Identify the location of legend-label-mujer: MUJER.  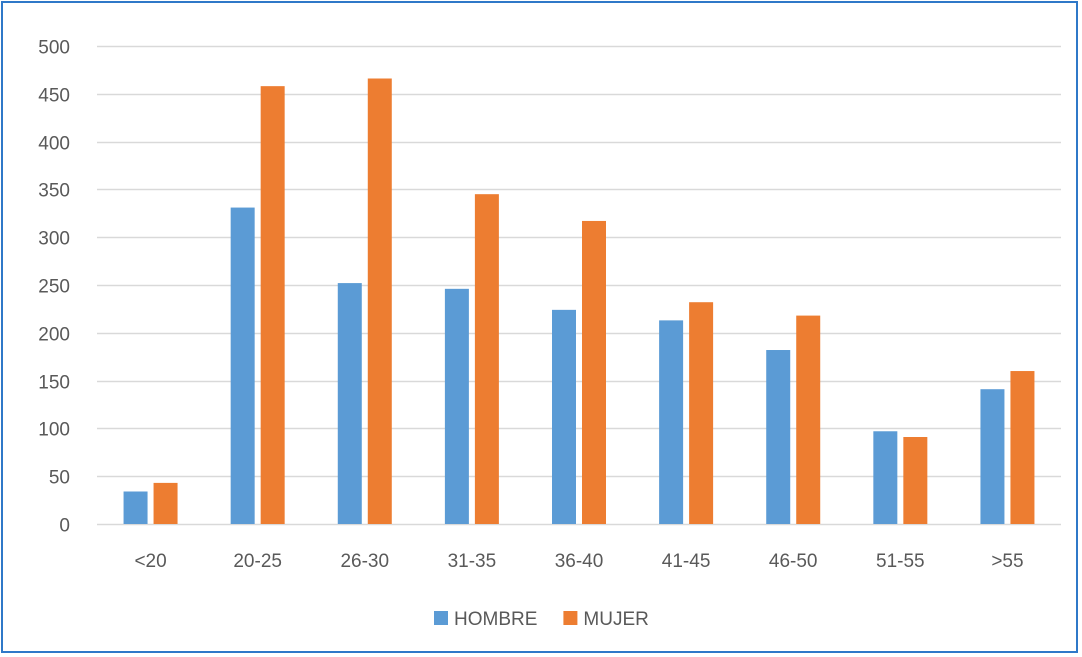
(615, 619).